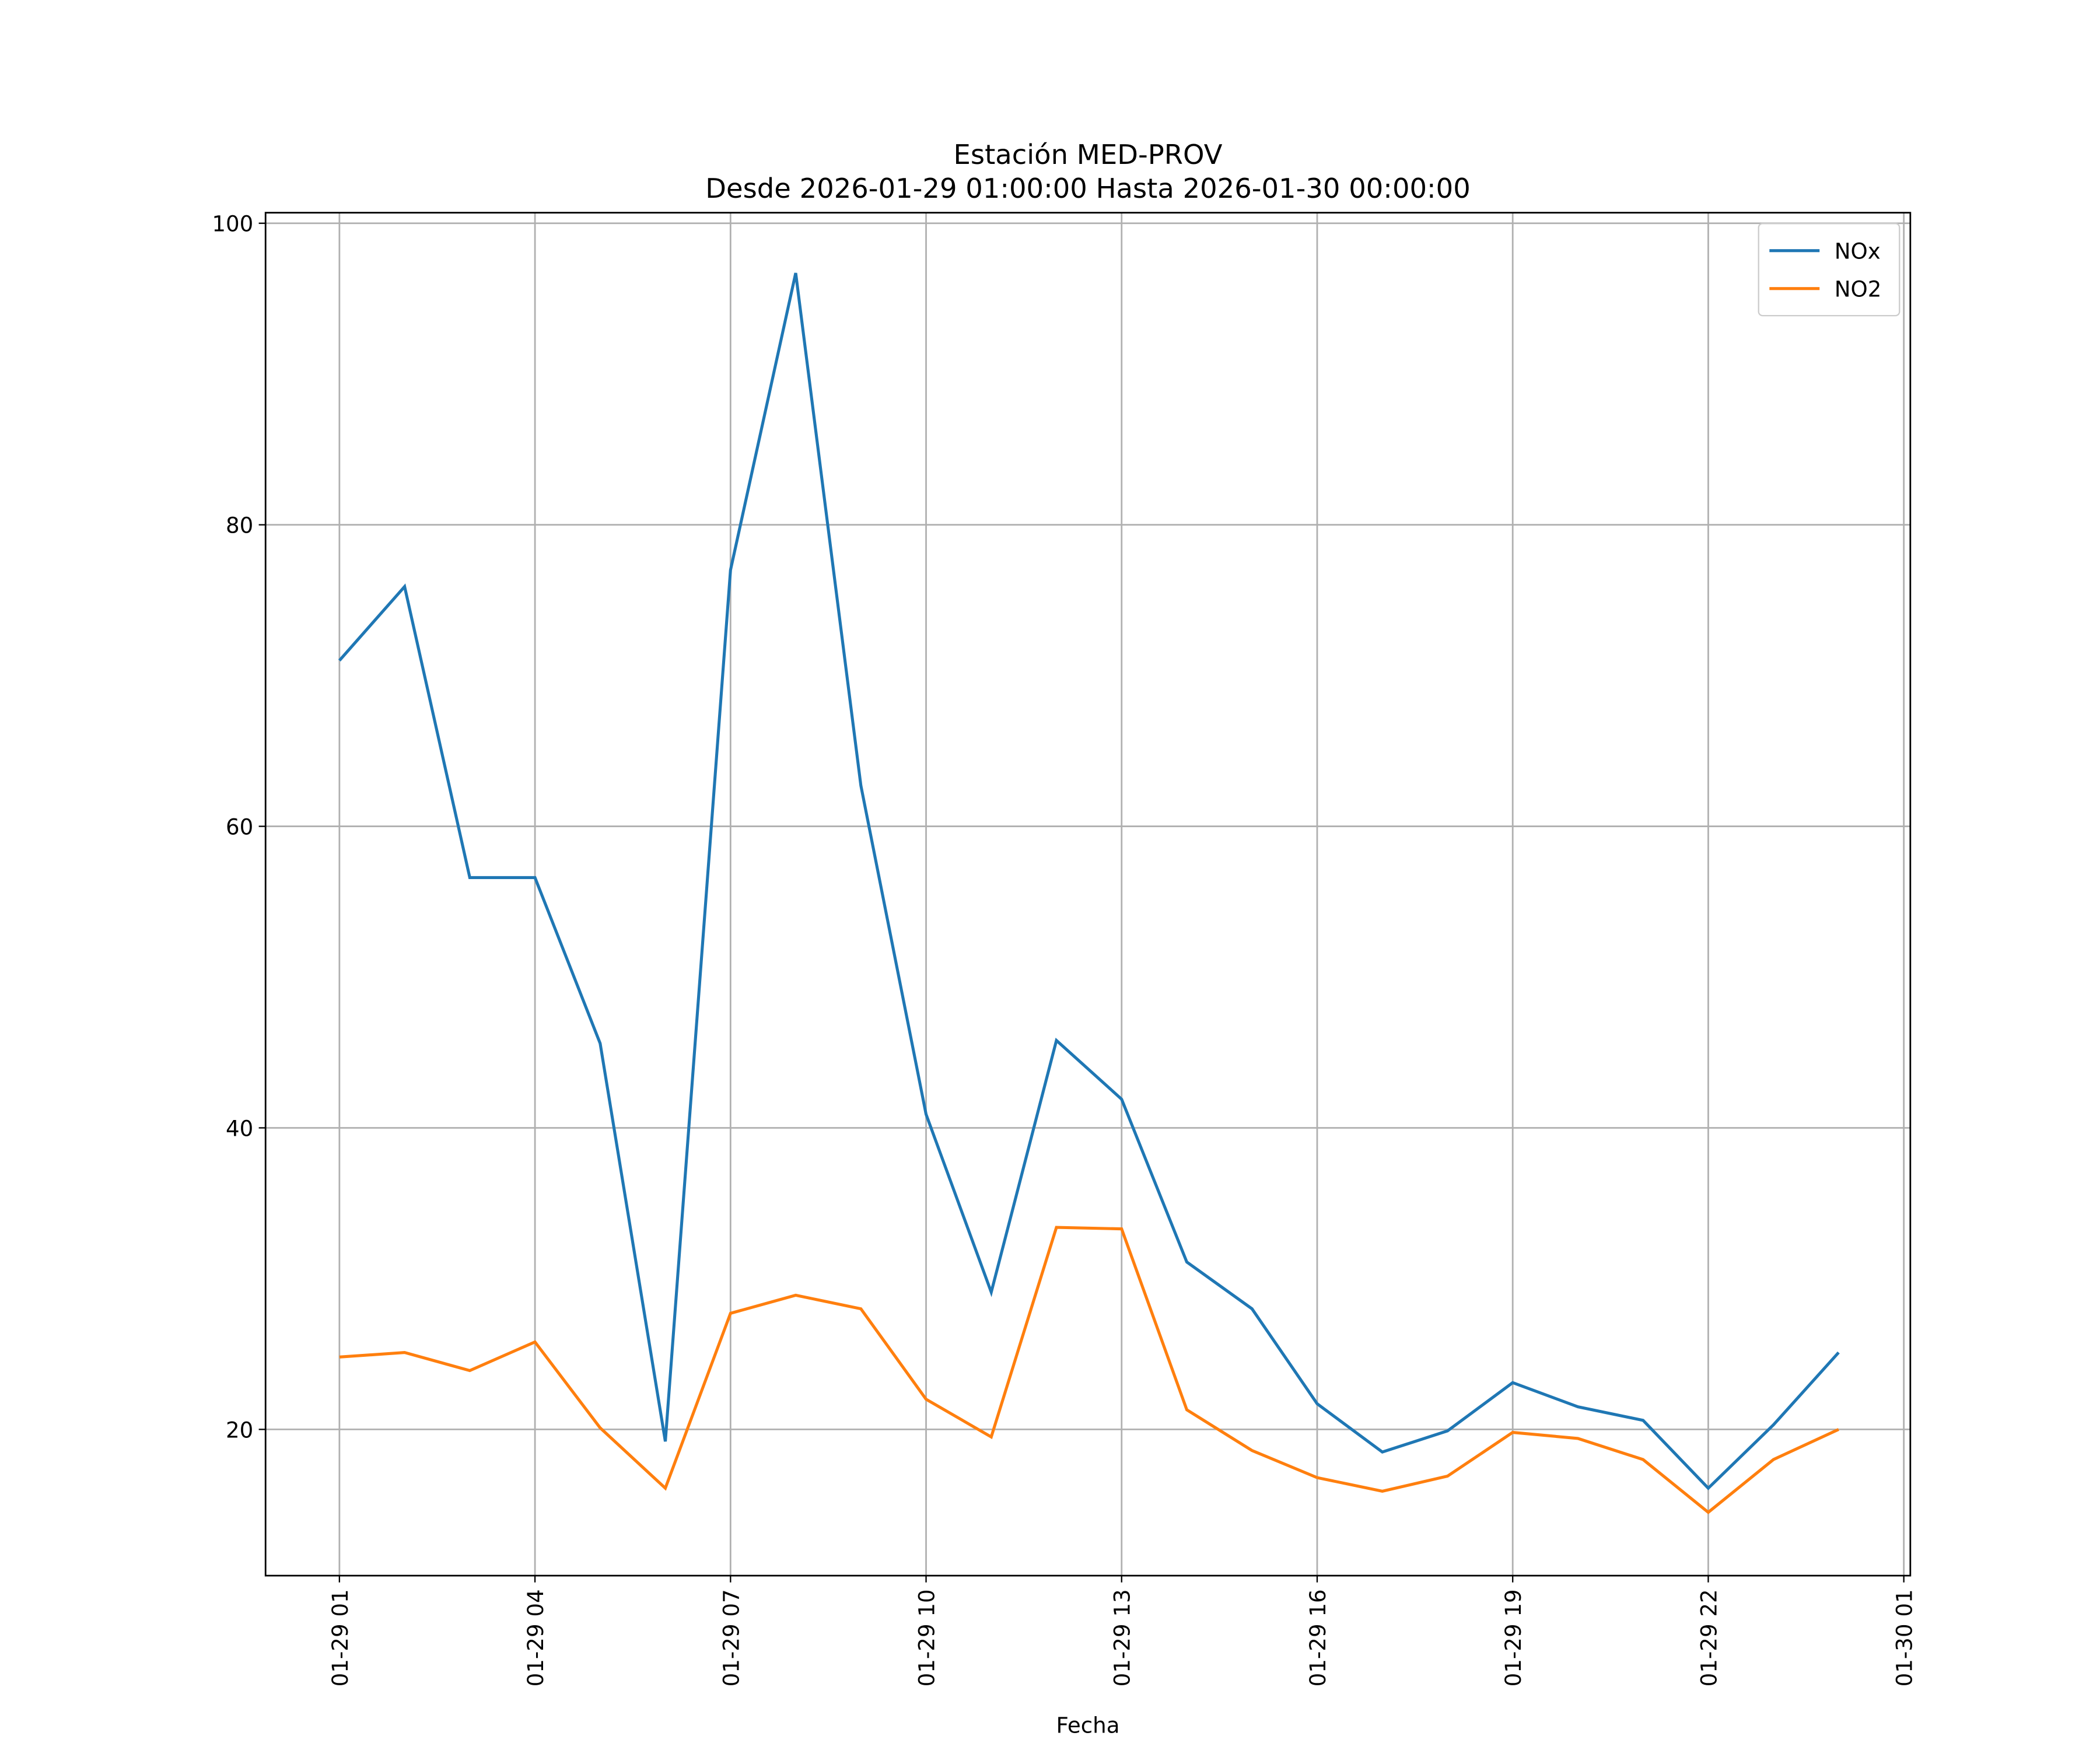 The width and height of the screenshot is (2100, 1750). What do you see at coordinates (1859, 289) in the screenshot?
I see `legend-label: NO2` at bounding box center [1859, 289].